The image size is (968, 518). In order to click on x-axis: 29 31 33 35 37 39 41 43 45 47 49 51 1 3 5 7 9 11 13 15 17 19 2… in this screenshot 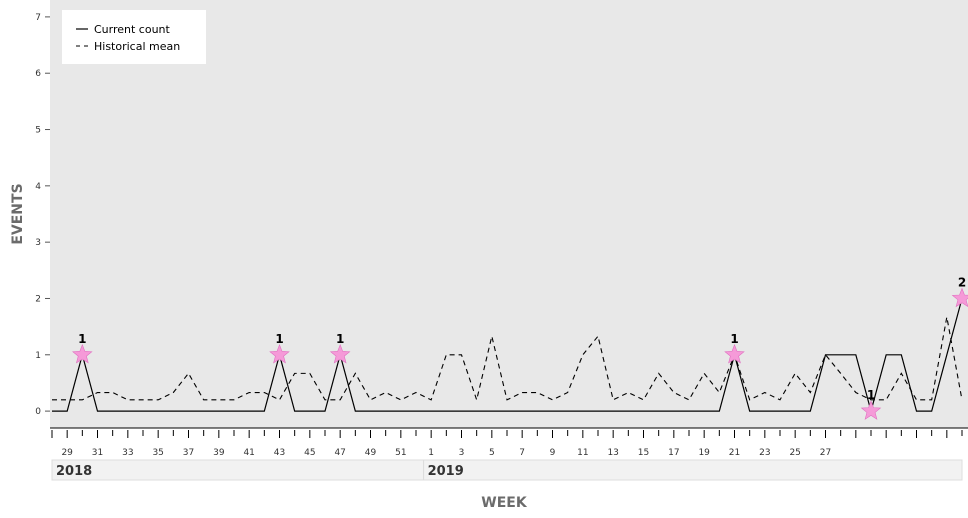, I will do `click(509, 454)`.